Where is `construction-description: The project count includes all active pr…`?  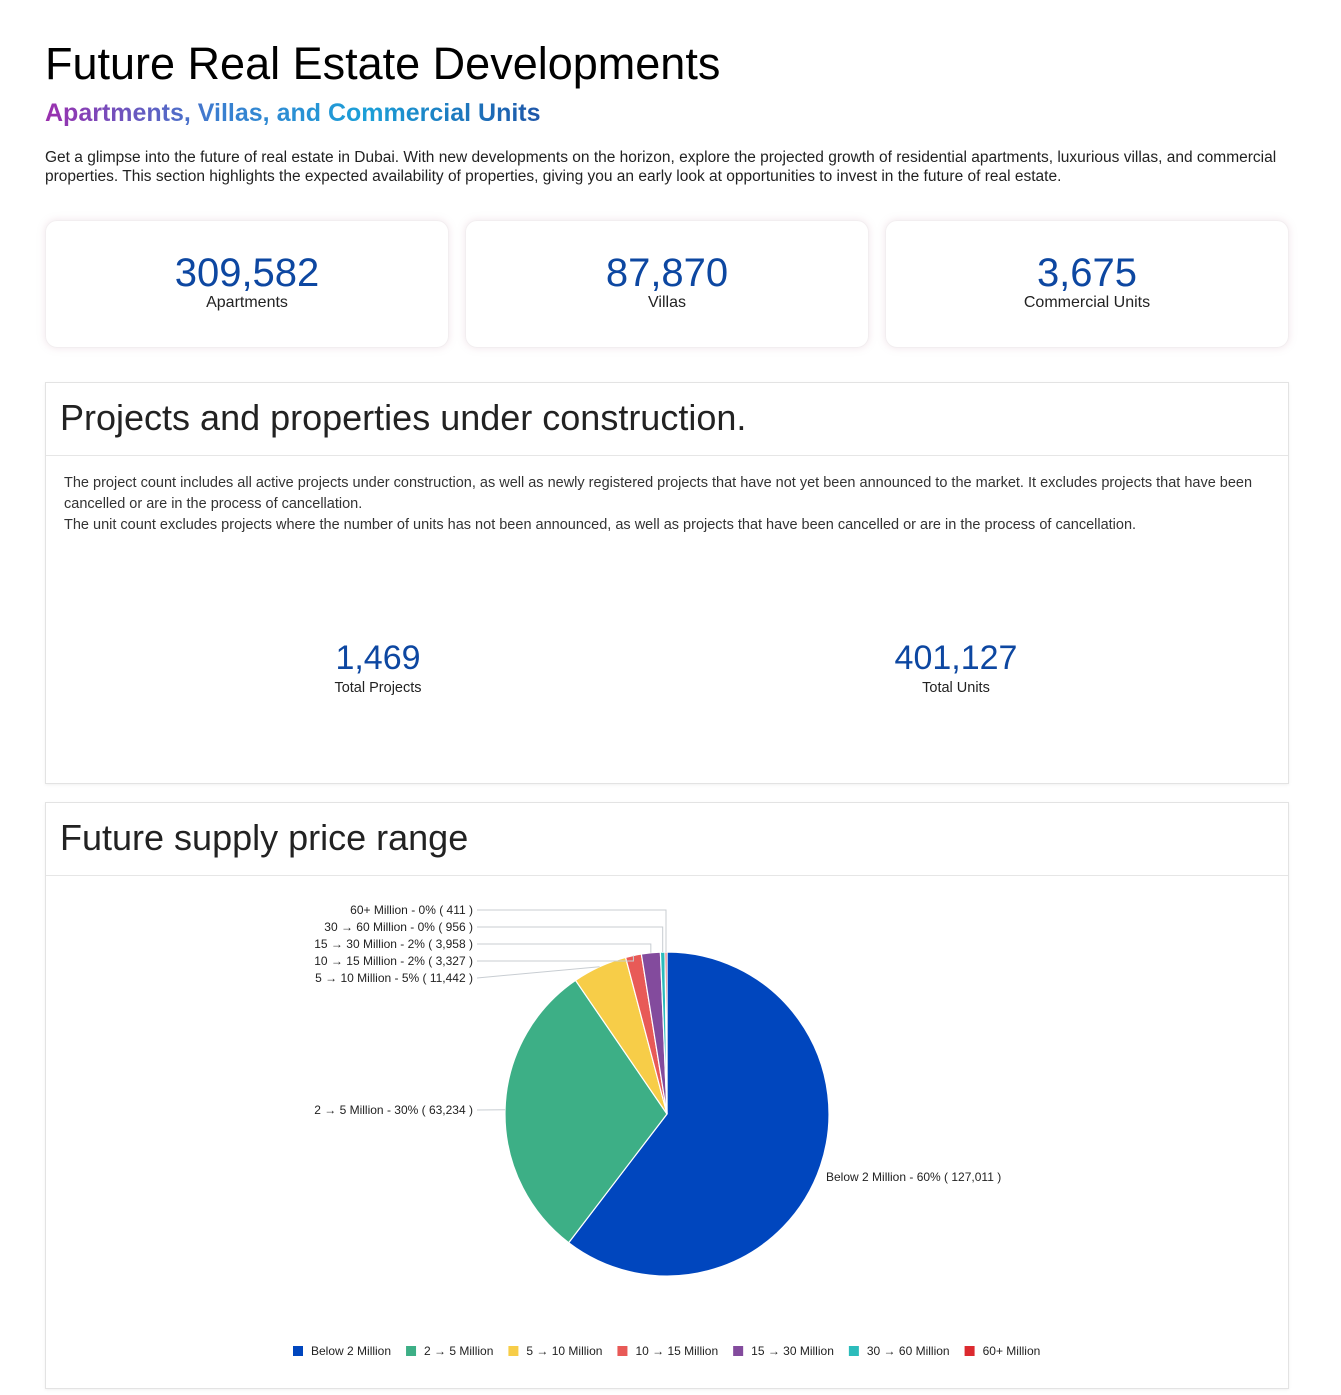
construction-description: The project count includes all active pr… is located at coordinates (667, 504).